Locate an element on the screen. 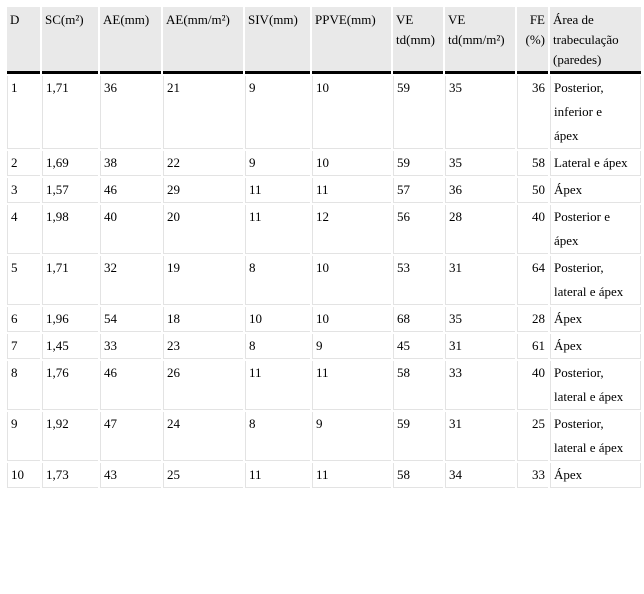  table-row-3: 3 1,57 46 29 11 11 57 36 50 Ápex is located at coordinates (324, 190).